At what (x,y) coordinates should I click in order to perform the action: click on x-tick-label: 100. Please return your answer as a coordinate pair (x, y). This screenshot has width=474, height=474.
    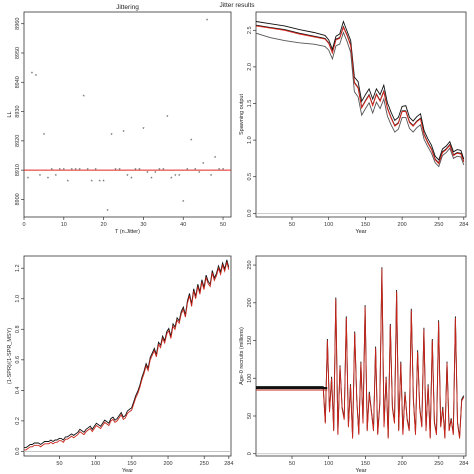
    Looking at the image, I should click on (328, 225).